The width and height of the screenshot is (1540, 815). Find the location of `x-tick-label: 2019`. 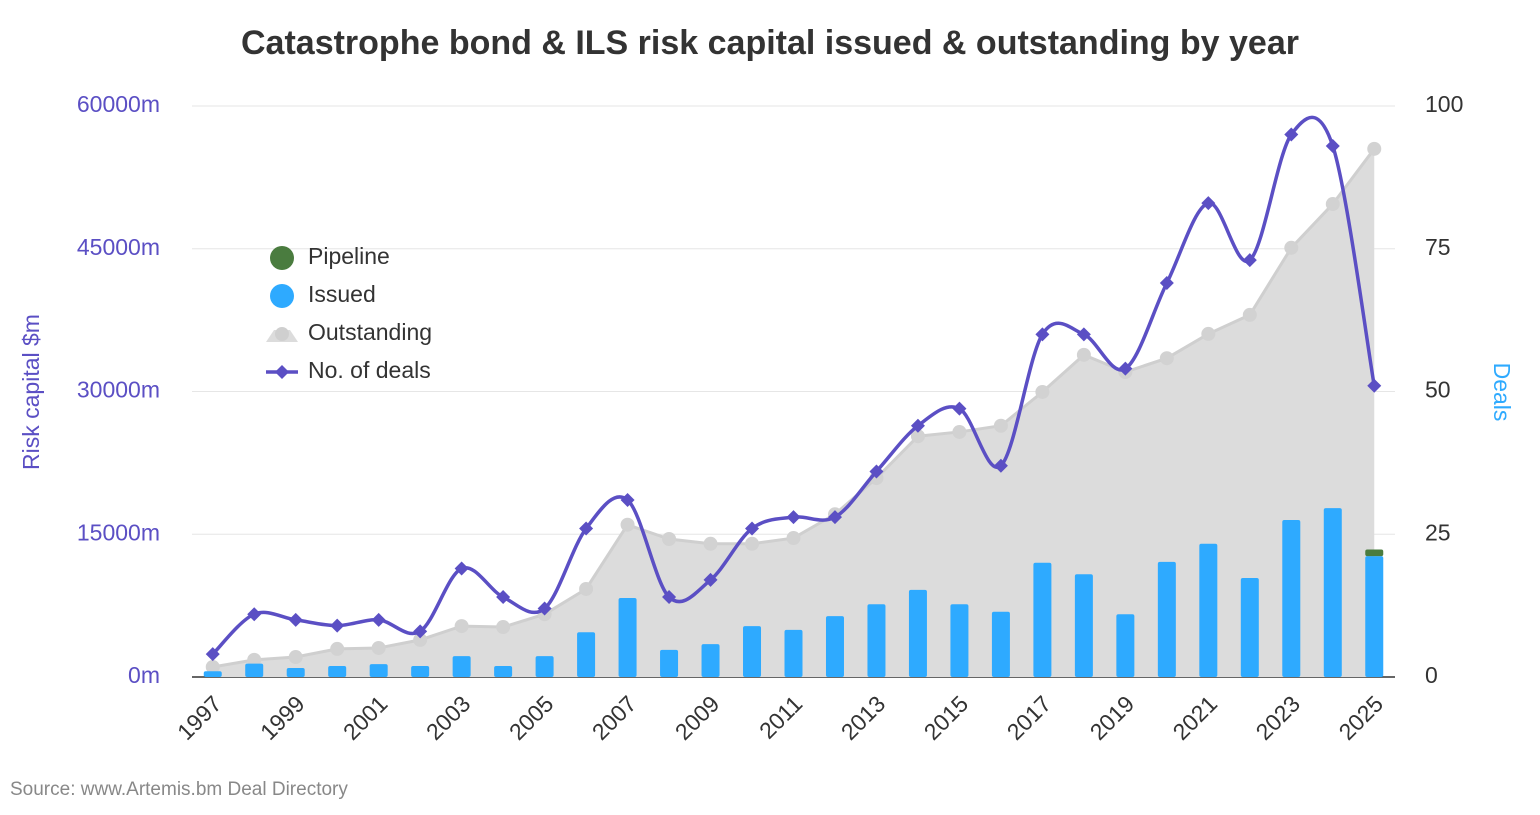

x-tick-label: 2019 is located at coordinates (1112, 717).